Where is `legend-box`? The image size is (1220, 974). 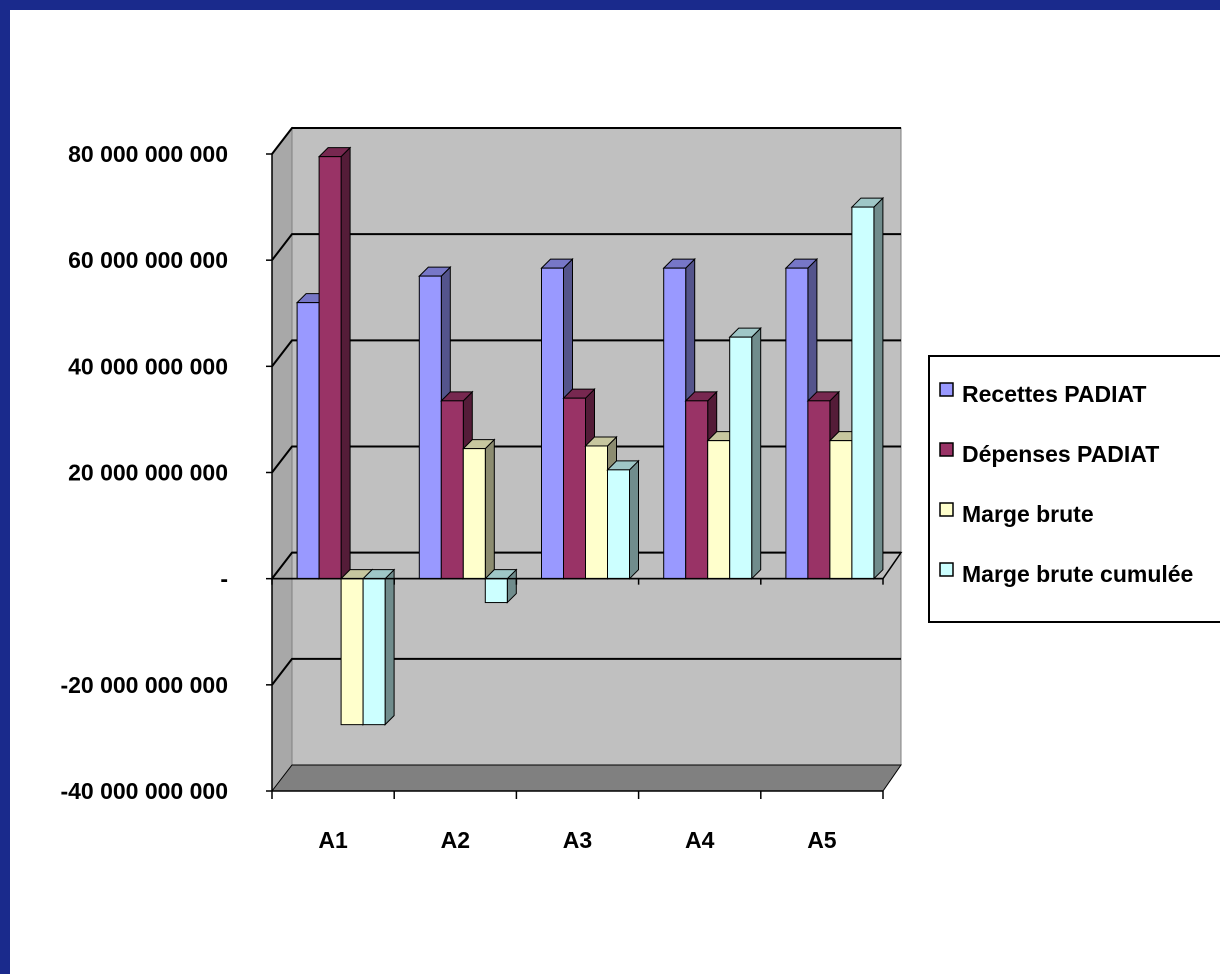 legend-box is located at coordinates (1074, 489).